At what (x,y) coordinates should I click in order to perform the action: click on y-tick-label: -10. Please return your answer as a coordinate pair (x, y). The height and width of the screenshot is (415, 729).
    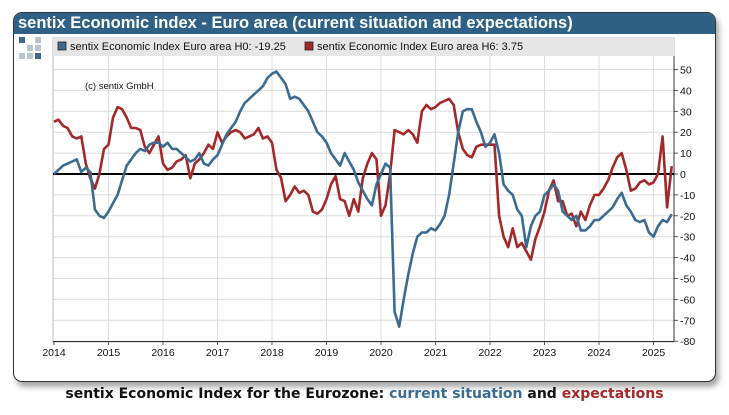
    Looking at the image, I should click on (687, 196).